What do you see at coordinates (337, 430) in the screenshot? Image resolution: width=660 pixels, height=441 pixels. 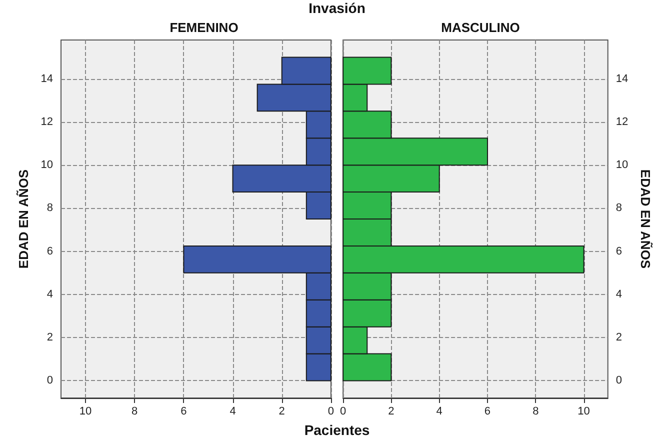 I see `x-axis-title: Pacientes` at bounding box center [337, 430].